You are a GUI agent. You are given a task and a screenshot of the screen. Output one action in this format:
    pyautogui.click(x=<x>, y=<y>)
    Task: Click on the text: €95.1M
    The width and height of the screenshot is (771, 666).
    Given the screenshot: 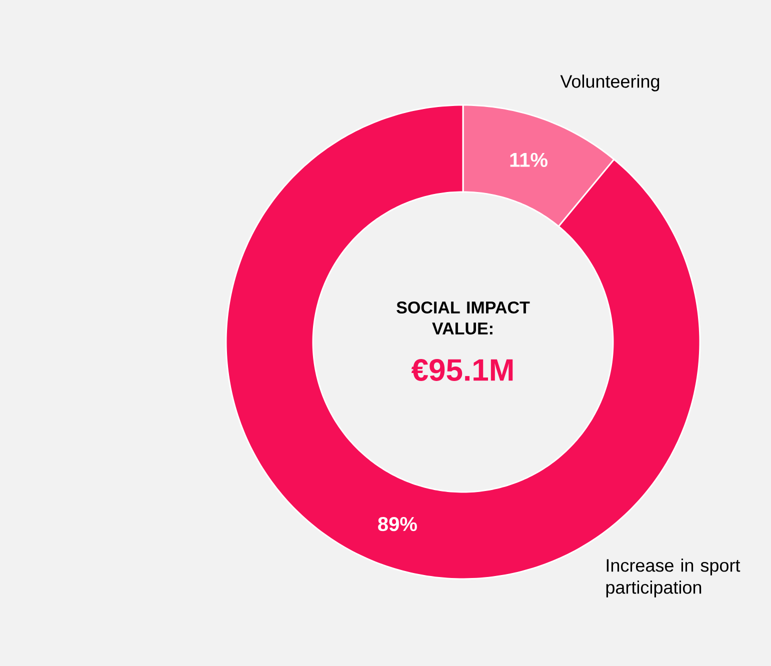 What is the action you would take?
    pyautogui.click(x=462, y=370)
    